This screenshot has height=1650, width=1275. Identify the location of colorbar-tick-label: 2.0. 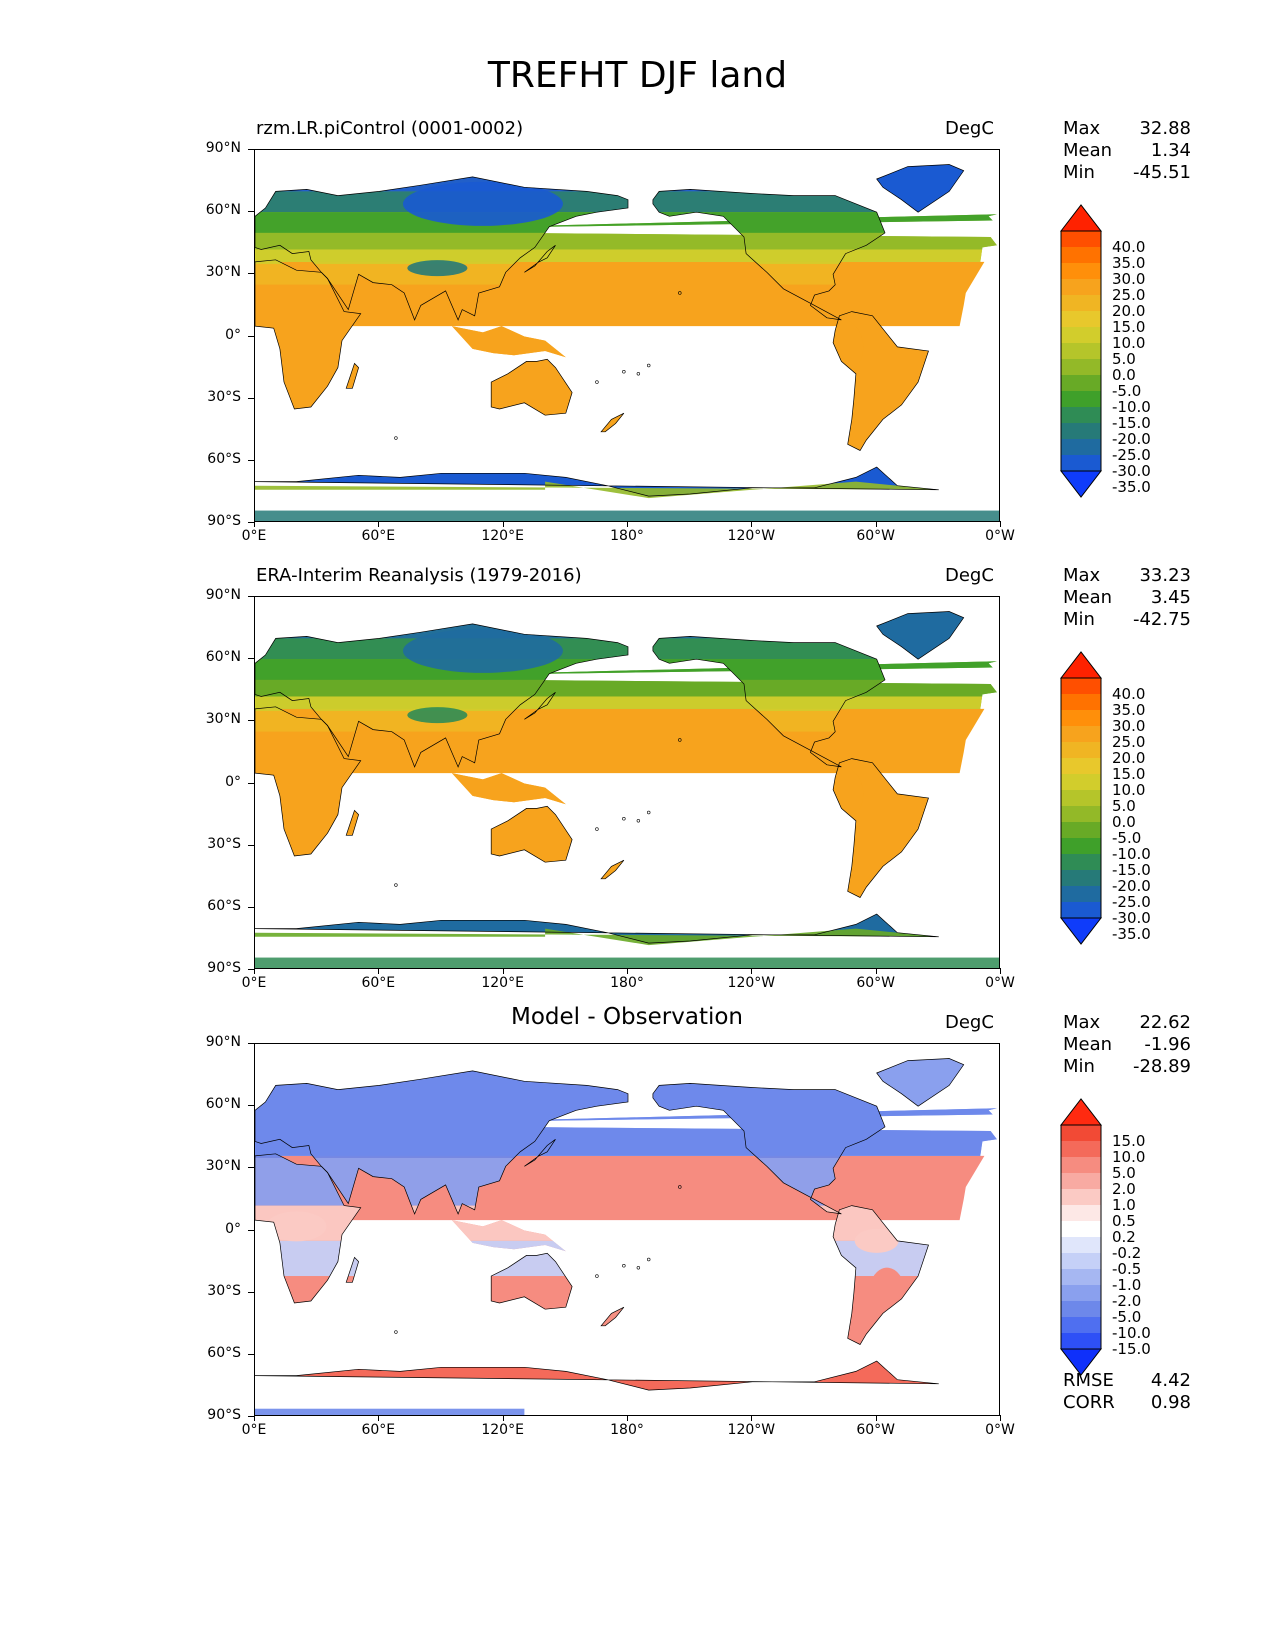
(1124, 1189).